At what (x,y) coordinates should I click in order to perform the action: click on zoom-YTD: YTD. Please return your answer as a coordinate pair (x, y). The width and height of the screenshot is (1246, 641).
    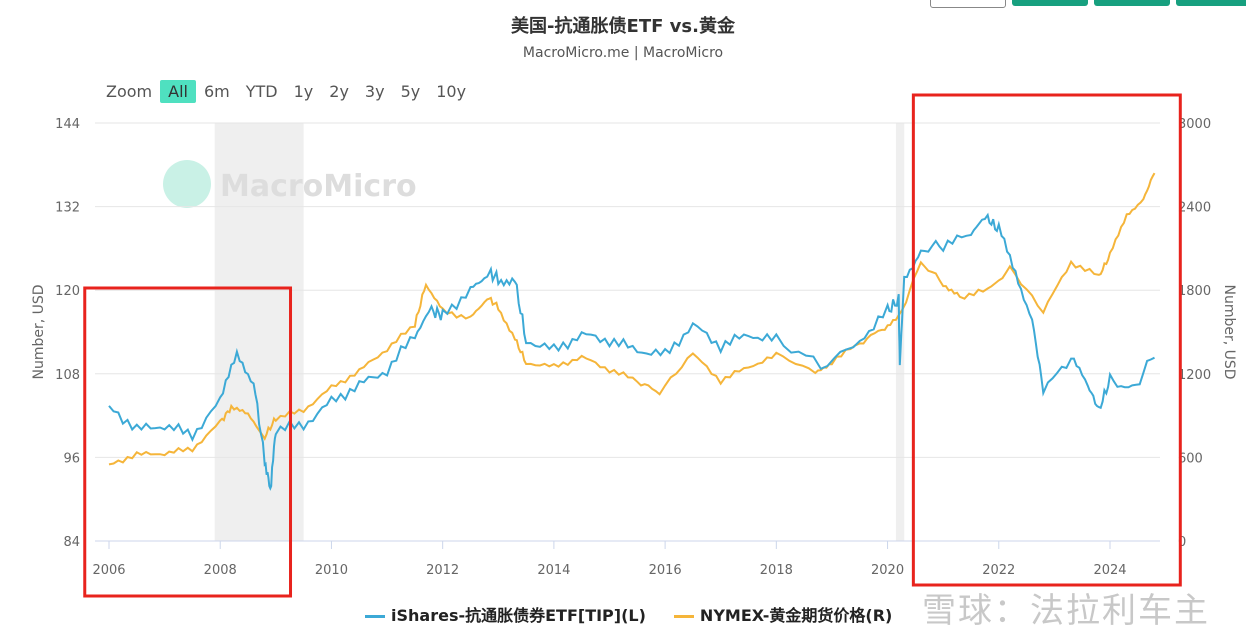
    Looking at the image, I should click on (261, 91).